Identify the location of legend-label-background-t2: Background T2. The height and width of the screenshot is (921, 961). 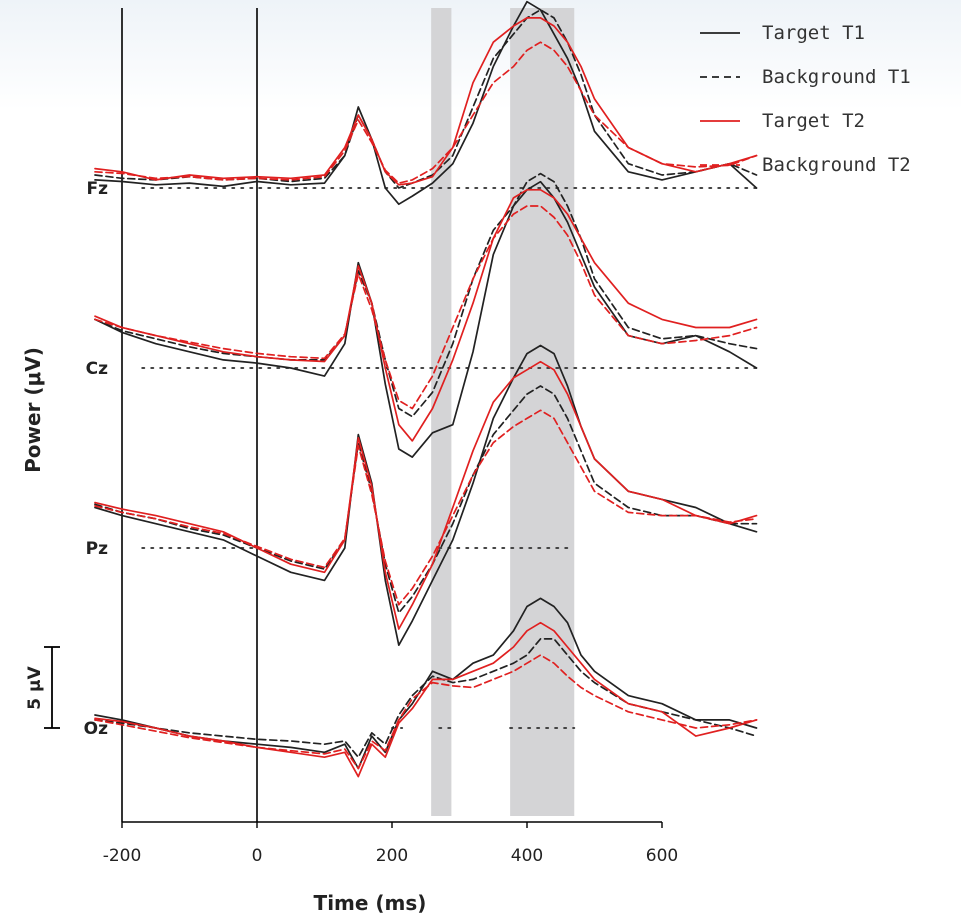
(836, 165).